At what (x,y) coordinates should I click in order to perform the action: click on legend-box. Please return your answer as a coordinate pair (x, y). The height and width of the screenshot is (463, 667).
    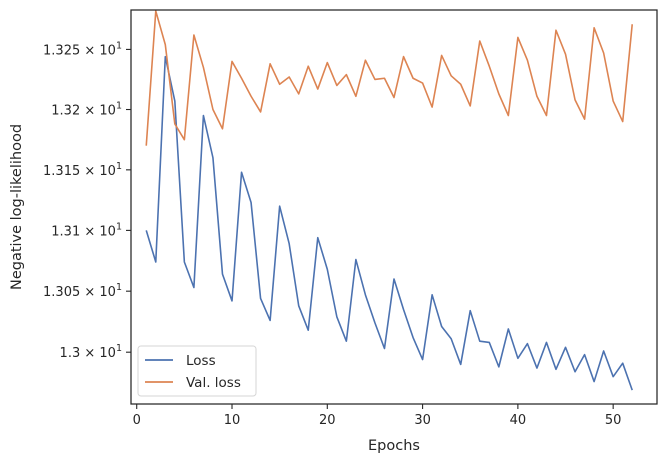
    Looking at the image, I should click on (197, 371).